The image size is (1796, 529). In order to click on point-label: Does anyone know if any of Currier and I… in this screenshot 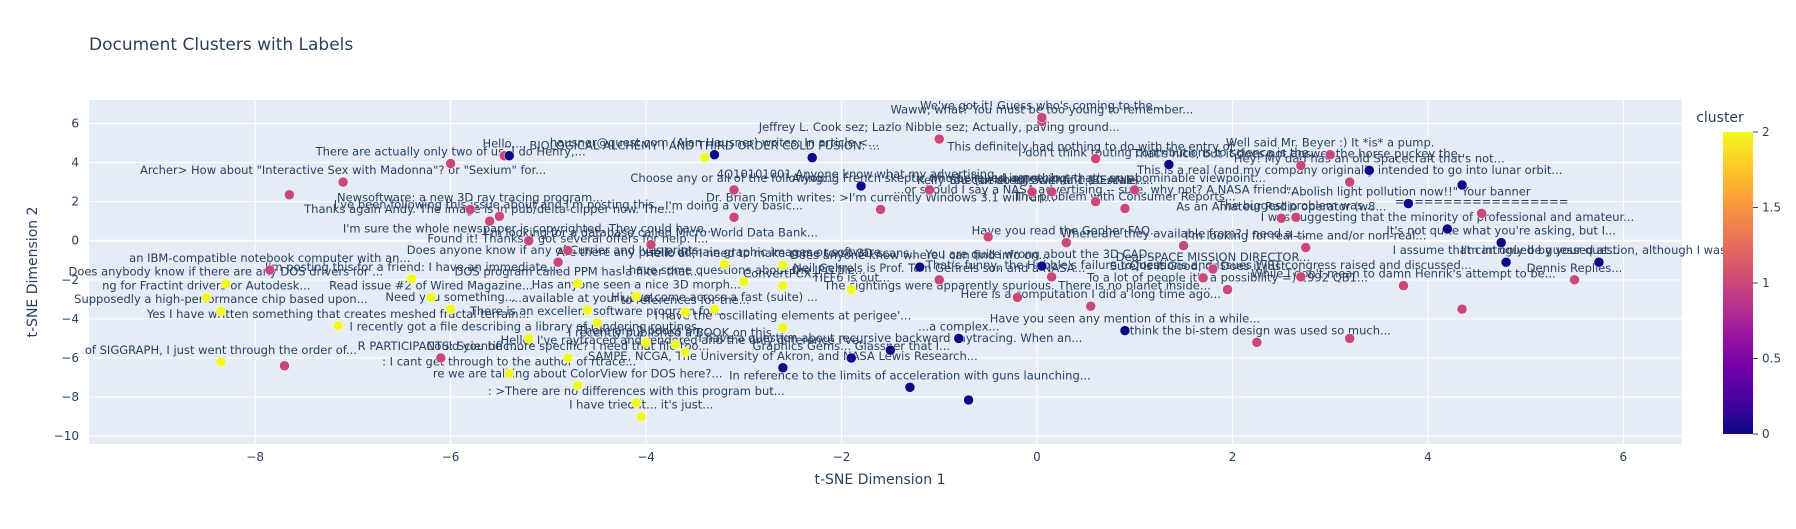, I will do `click(558, 250)`.